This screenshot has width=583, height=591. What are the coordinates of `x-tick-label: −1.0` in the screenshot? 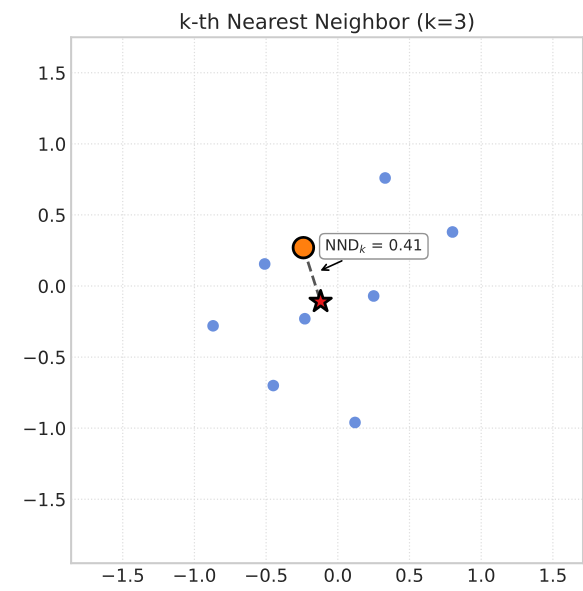 It's located at (195, 575).